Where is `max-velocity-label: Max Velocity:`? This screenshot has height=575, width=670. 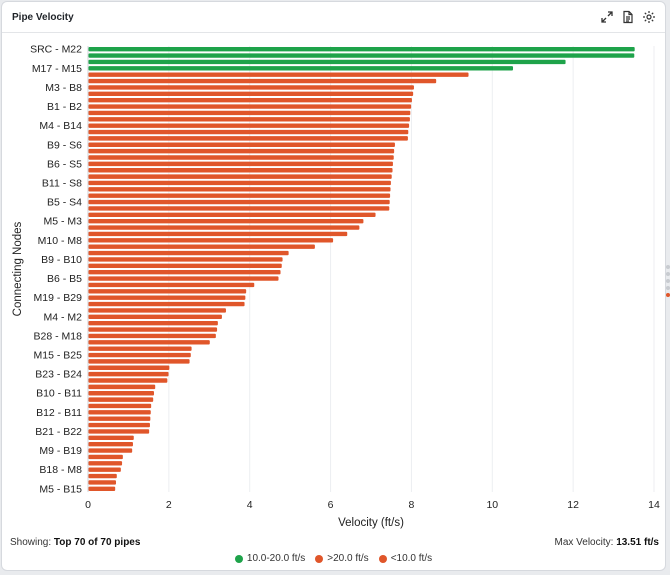 max-velocity-label: Max Velocity: is located at coordinates (584, 542).